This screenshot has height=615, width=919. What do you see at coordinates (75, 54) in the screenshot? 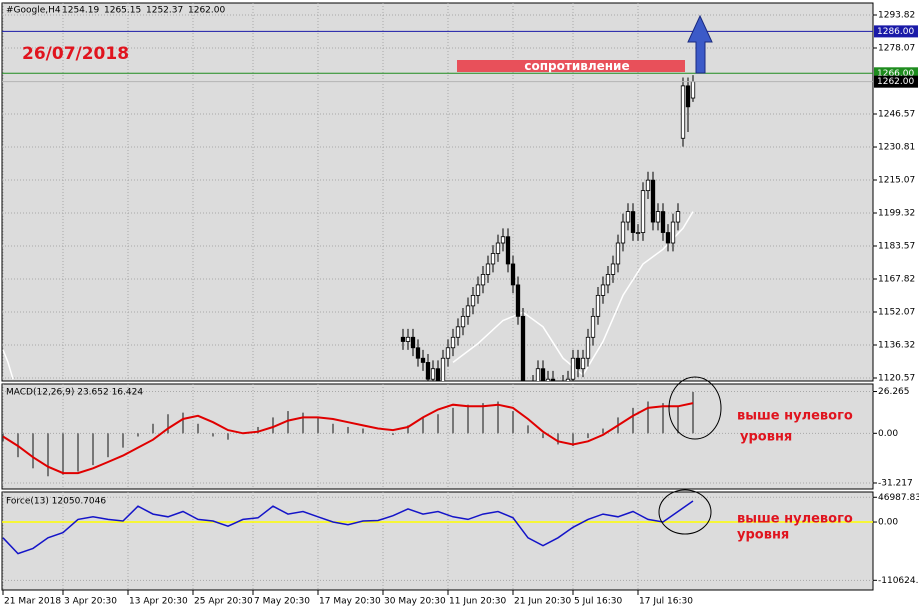
I see `date-label: 26/07/2018` at bounding box center [75, 54].